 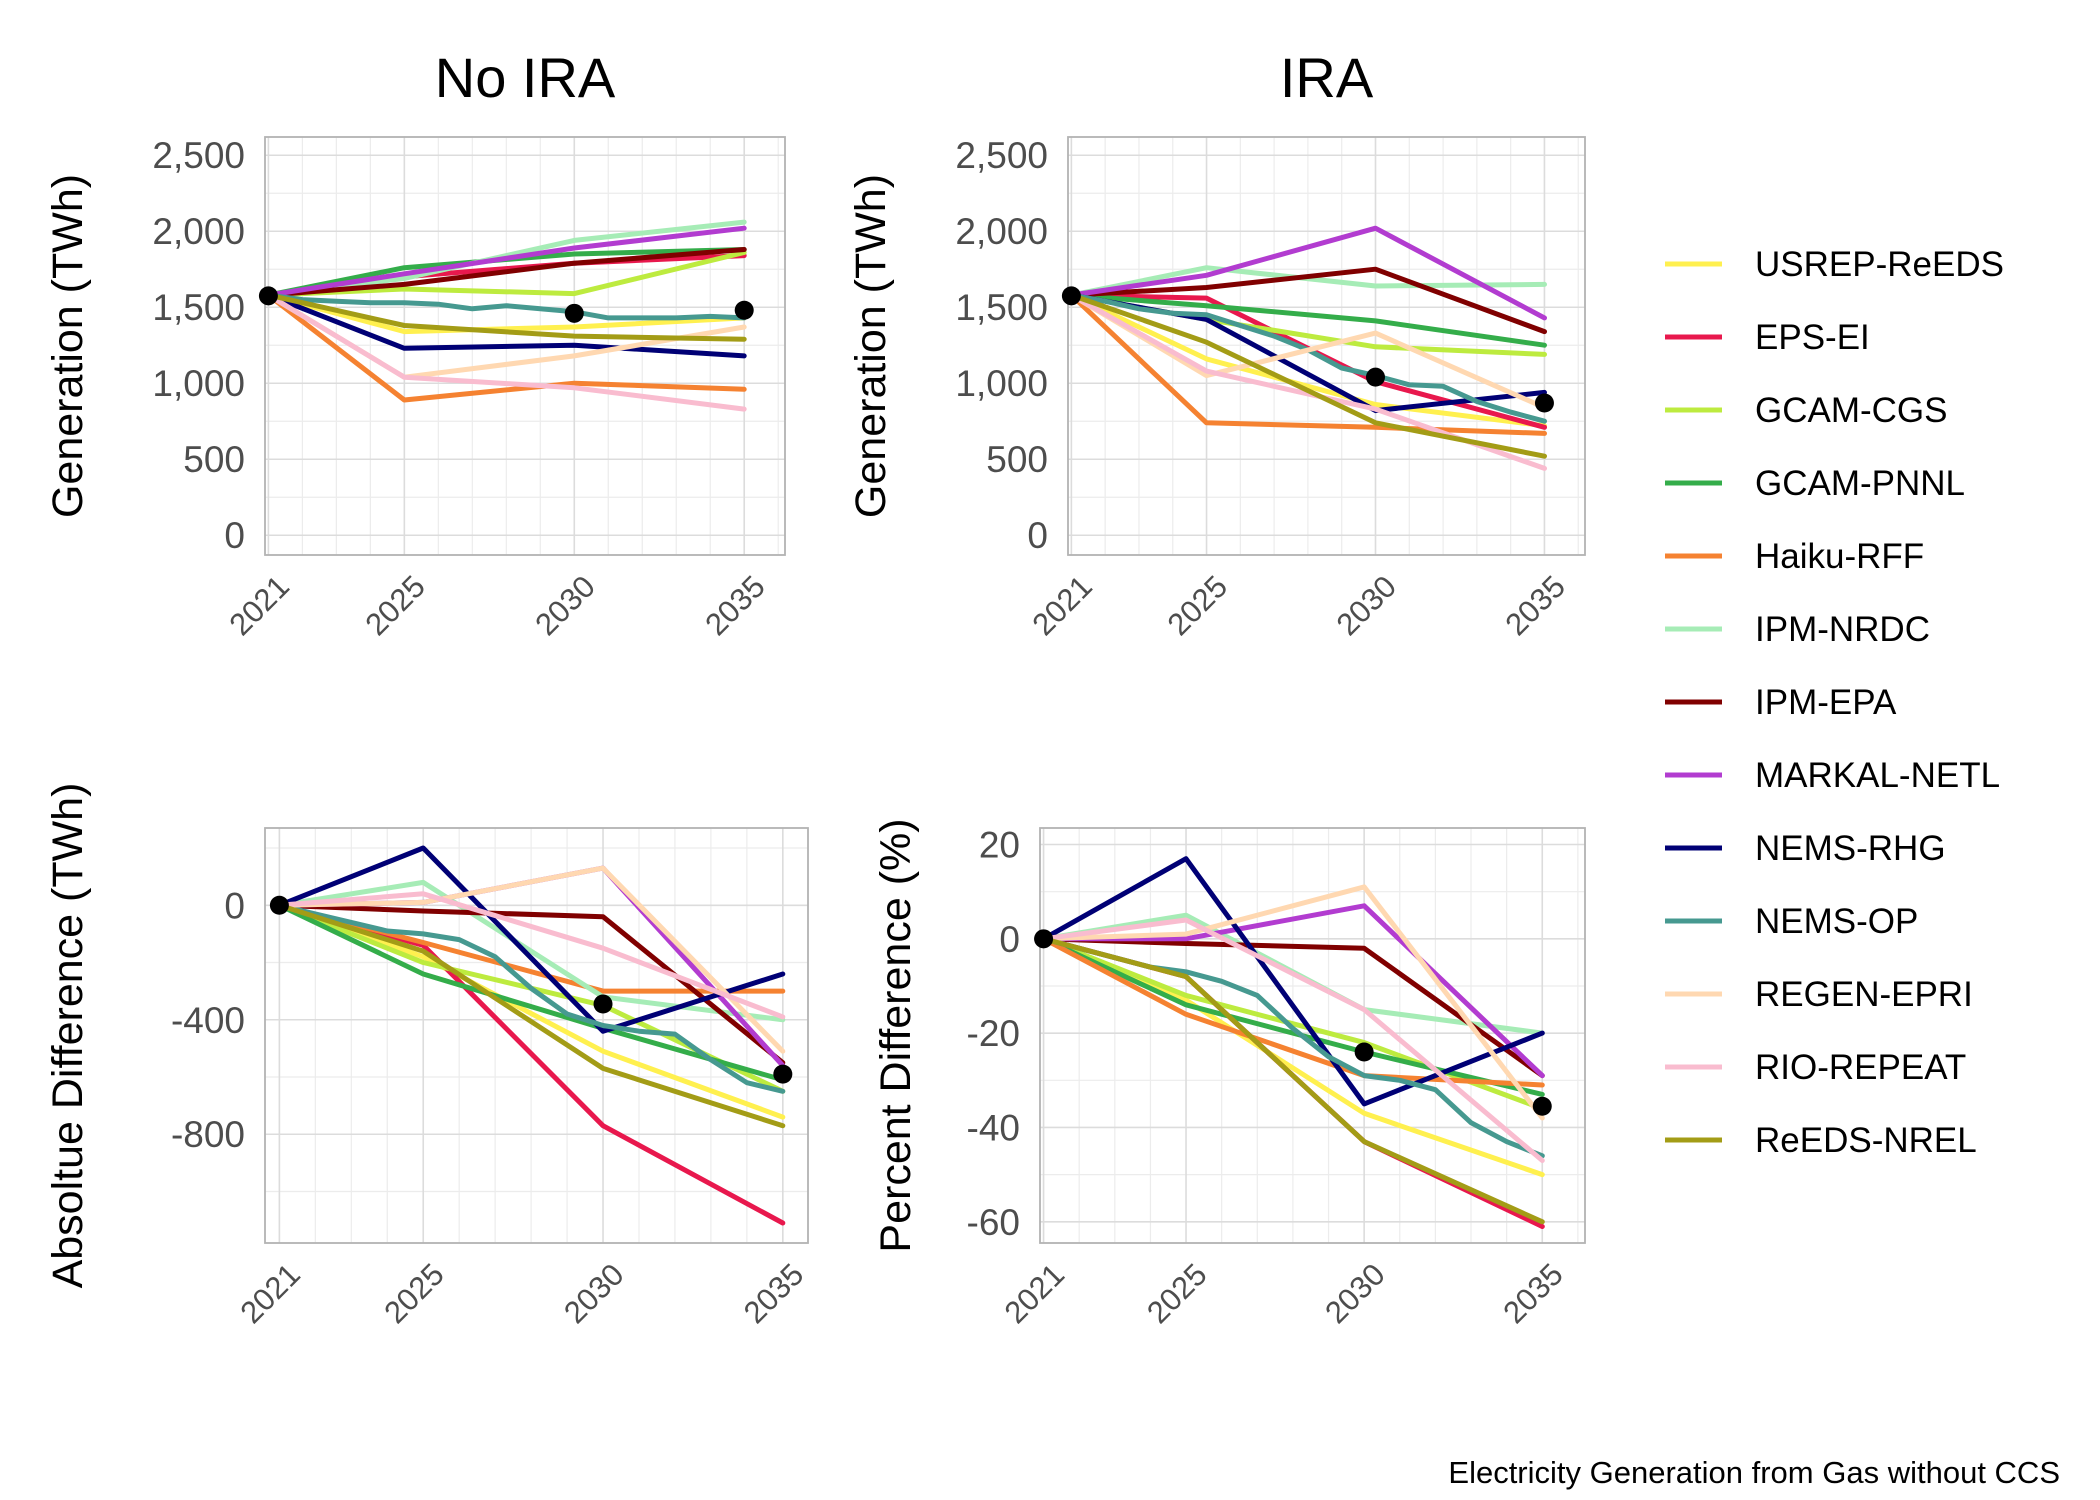 I want to click on y-tick-label: -20, so click(x=993, y=1033).